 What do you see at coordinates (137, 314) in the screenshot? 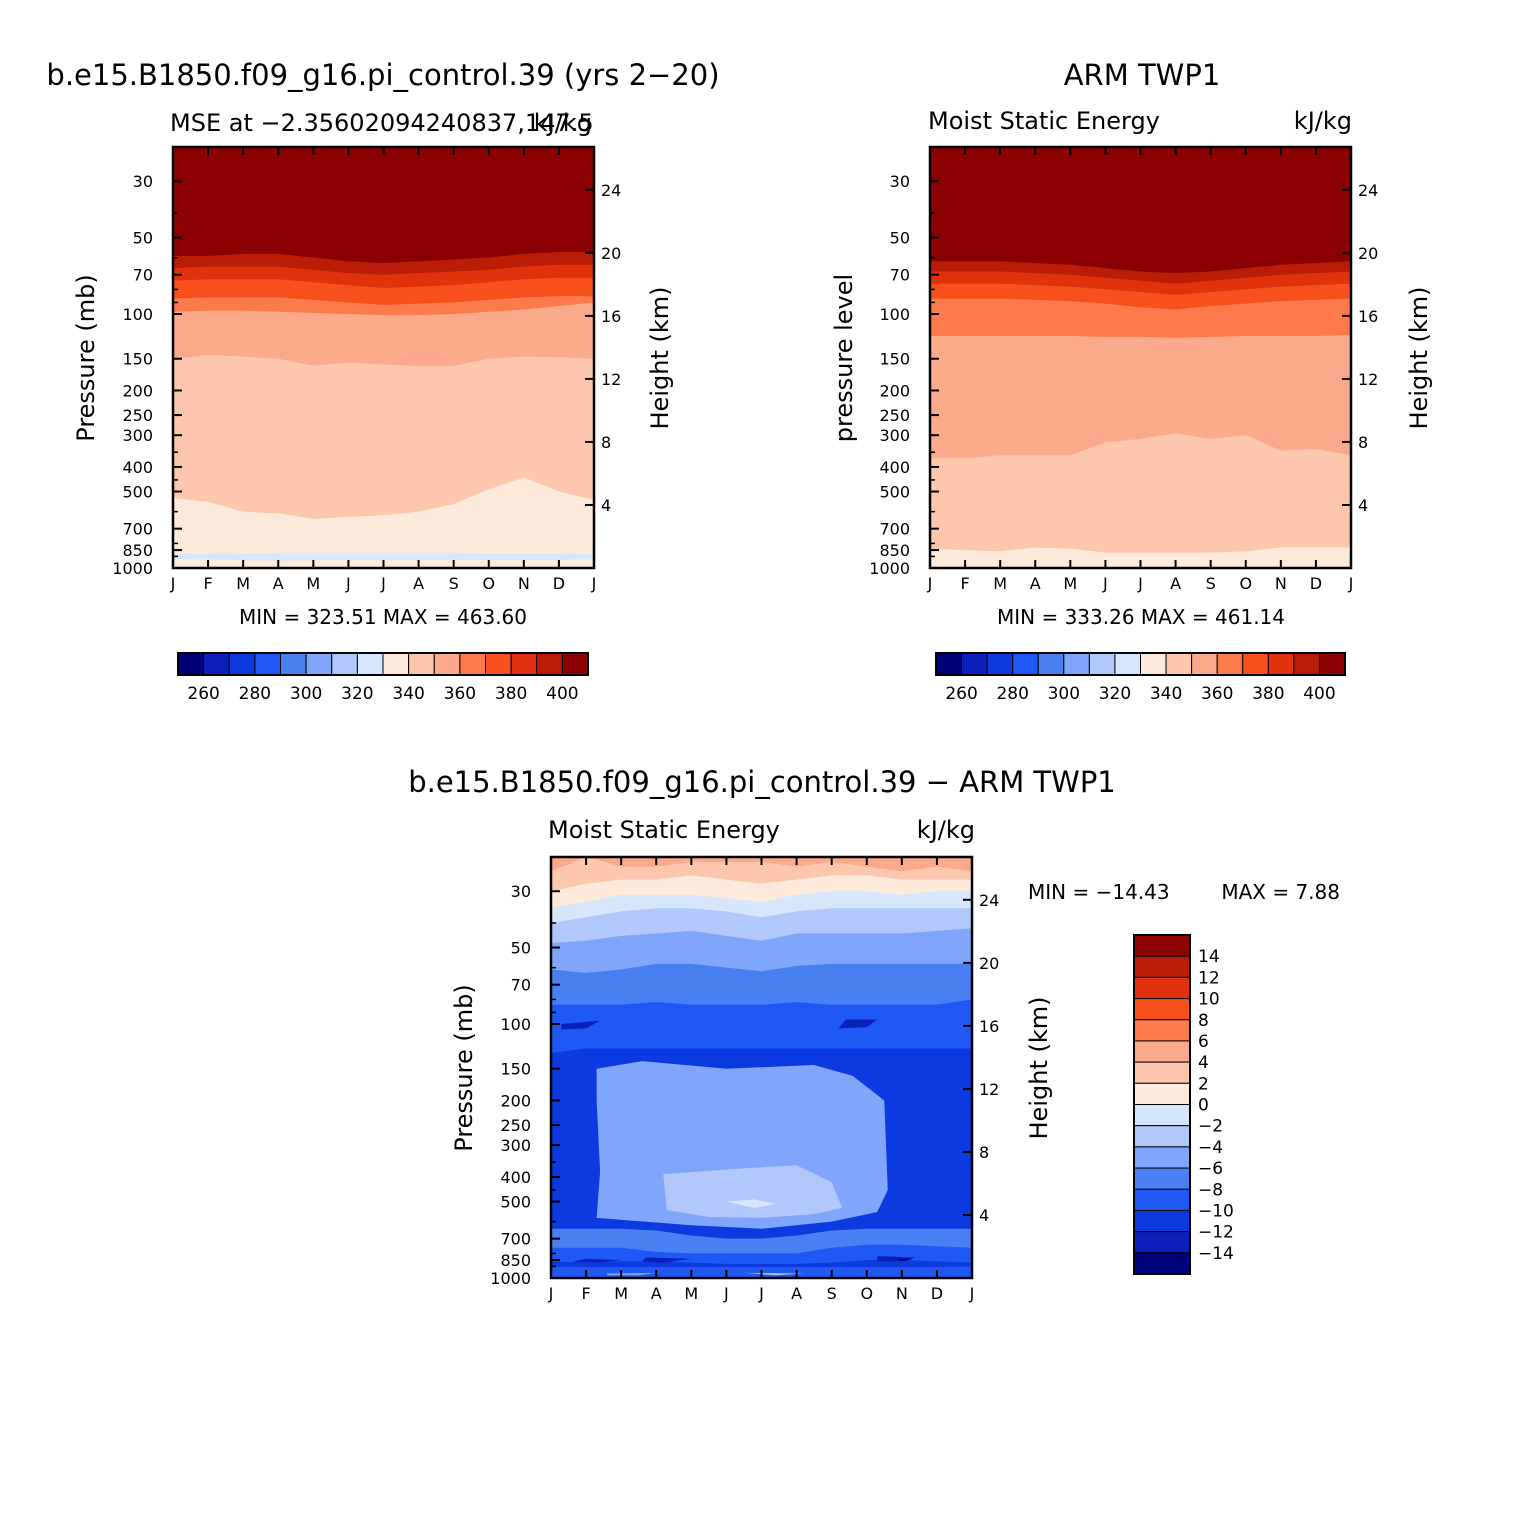
I see `y-tick-label: 100` at bounding box center [137, 314].